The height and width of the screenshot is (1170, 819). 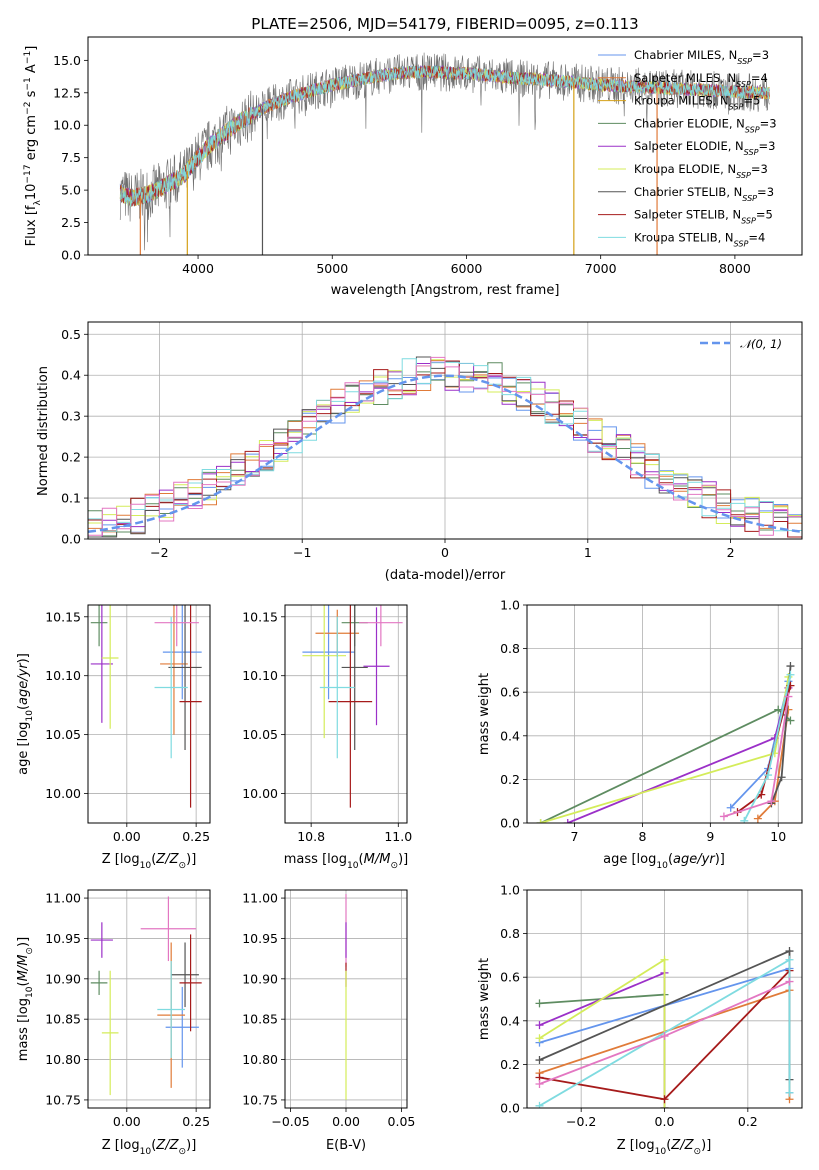 I want to click on x-tick-label: 7000, so click(x=601, y=268).